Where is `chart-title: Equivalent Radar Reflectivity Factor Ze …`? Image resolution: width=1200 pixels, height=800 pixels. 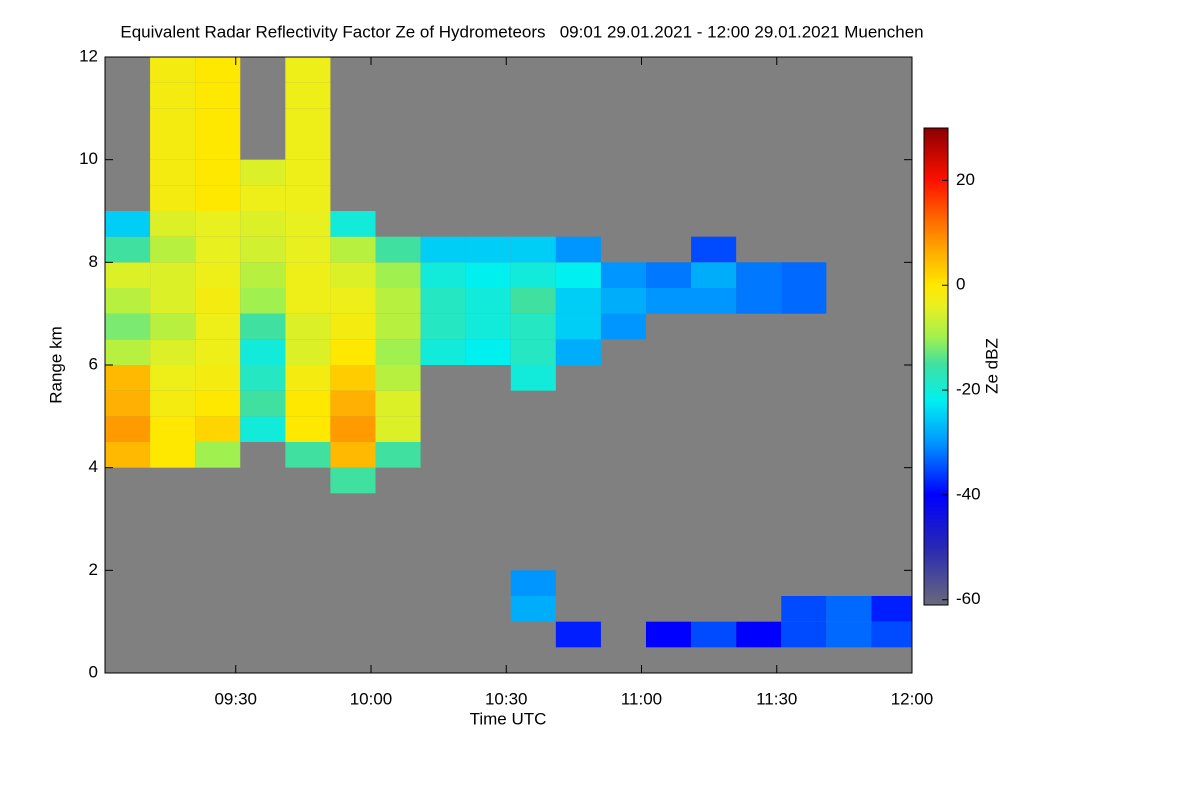
chart-title: Equivalent Radar Reflectivity Factor Ze … is located at coordinates (521, 31).